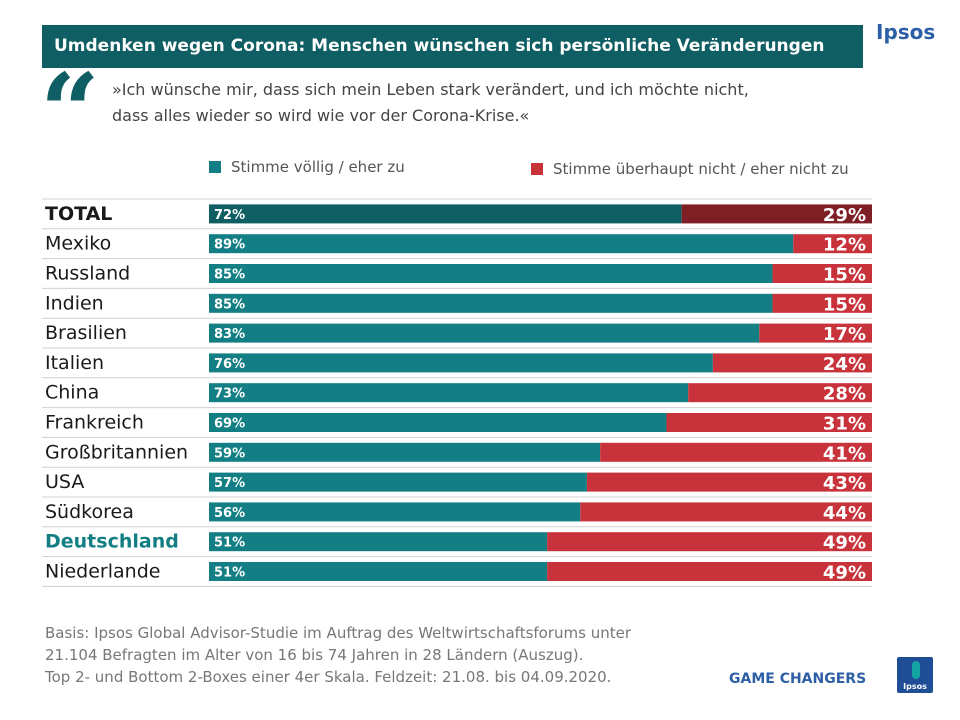  I want to click on data-label-agree: 89%, so click(229, 245).